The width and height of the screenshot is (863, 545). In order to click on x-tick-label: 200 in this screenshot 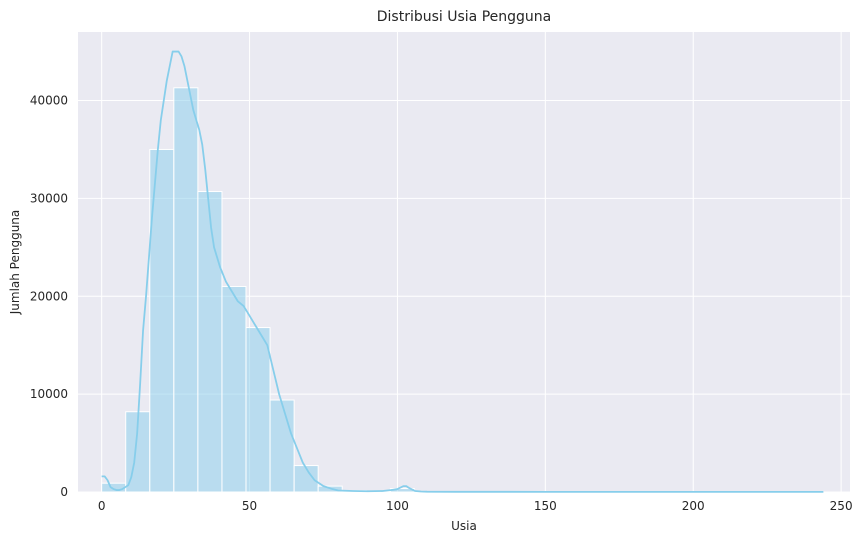, I will do `click(693, 506)`.